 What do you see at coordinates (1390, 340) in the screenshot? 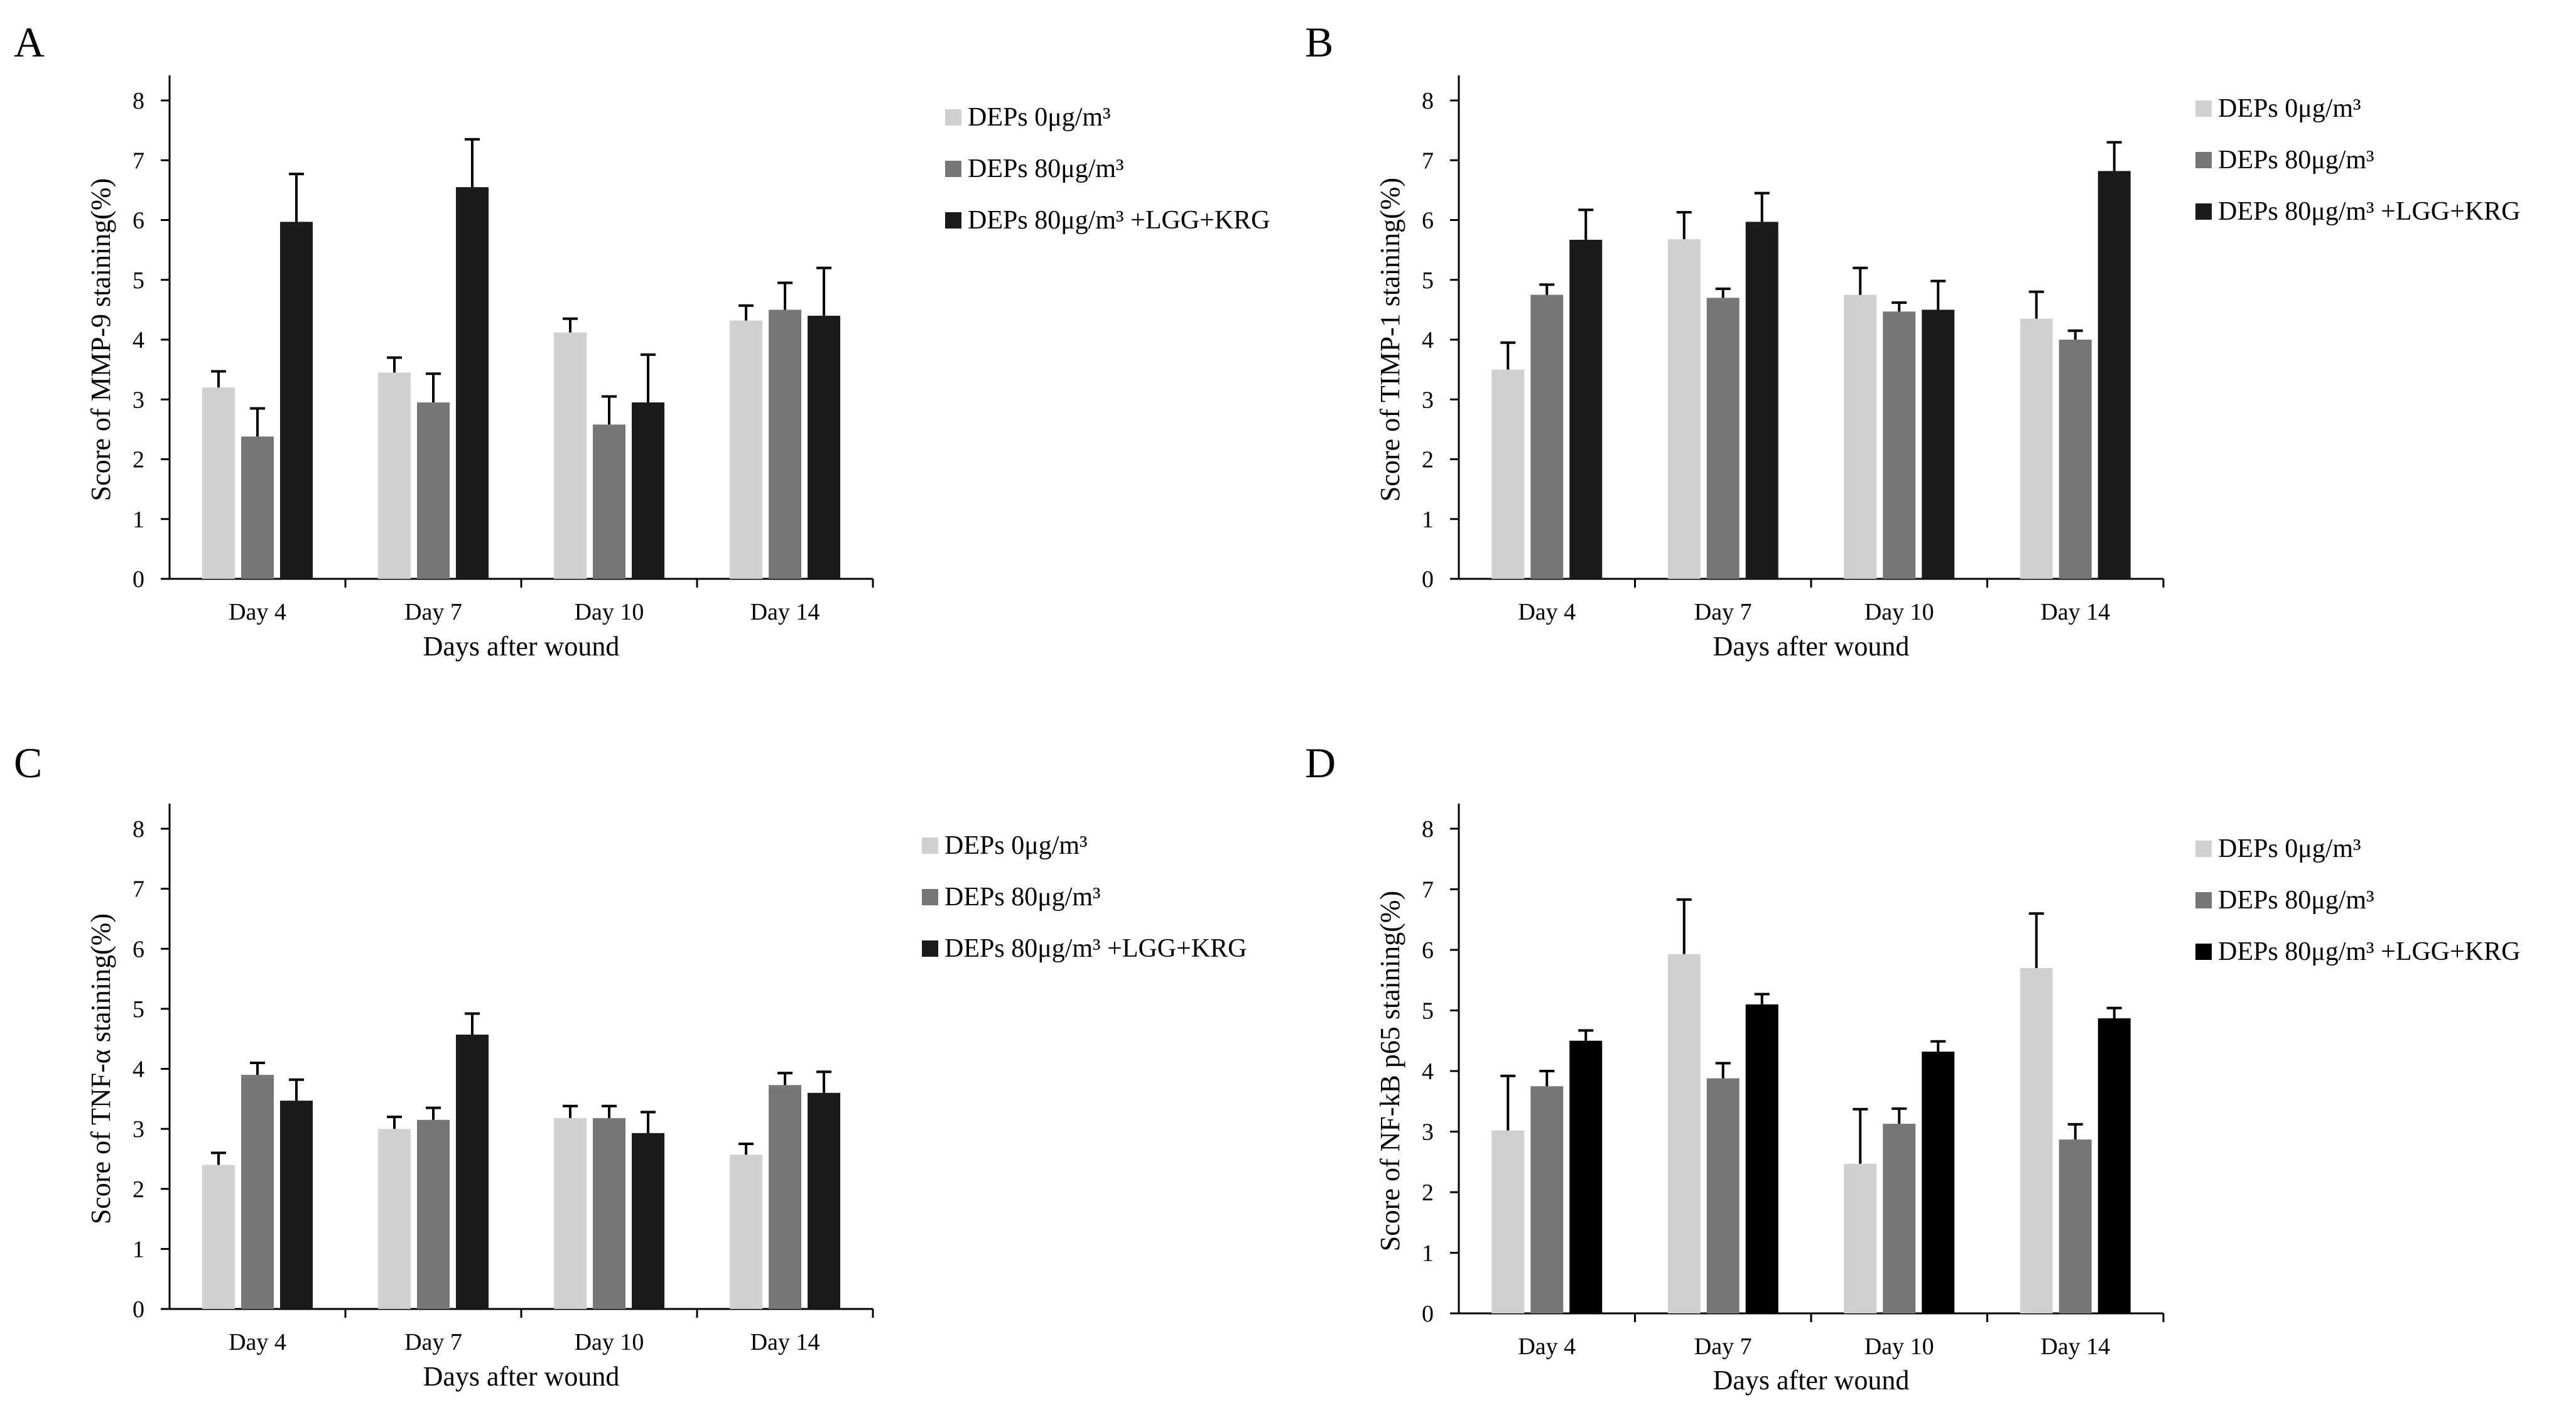
I see `y-axis-title: Score of TIMP-1 staining(%)` at bounding box center [1390, 340].